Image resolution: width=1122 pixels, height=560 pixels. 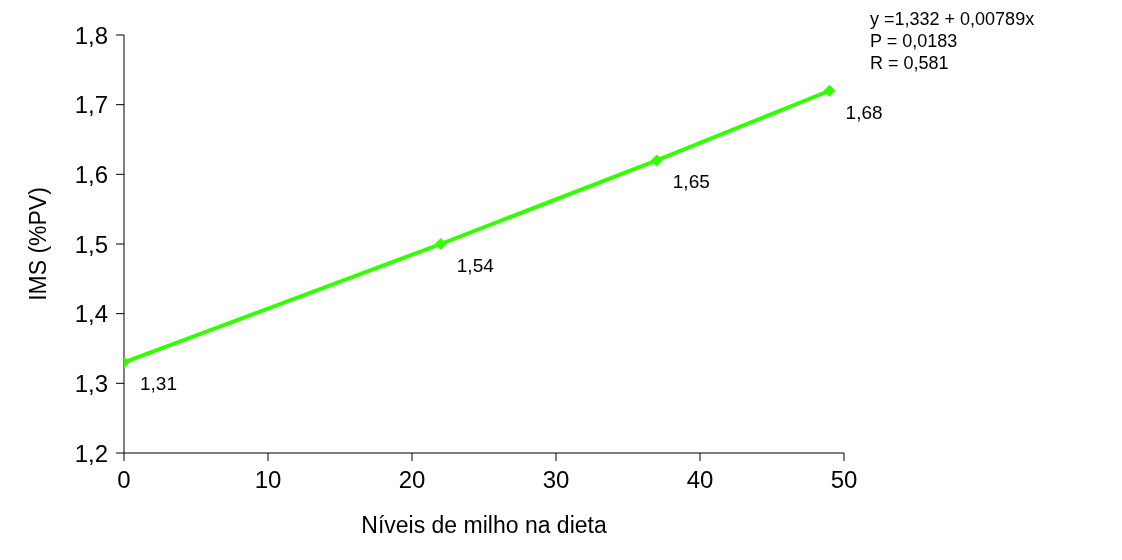 I want to click on x-tick-label: 50, so click(x=844, y=480).